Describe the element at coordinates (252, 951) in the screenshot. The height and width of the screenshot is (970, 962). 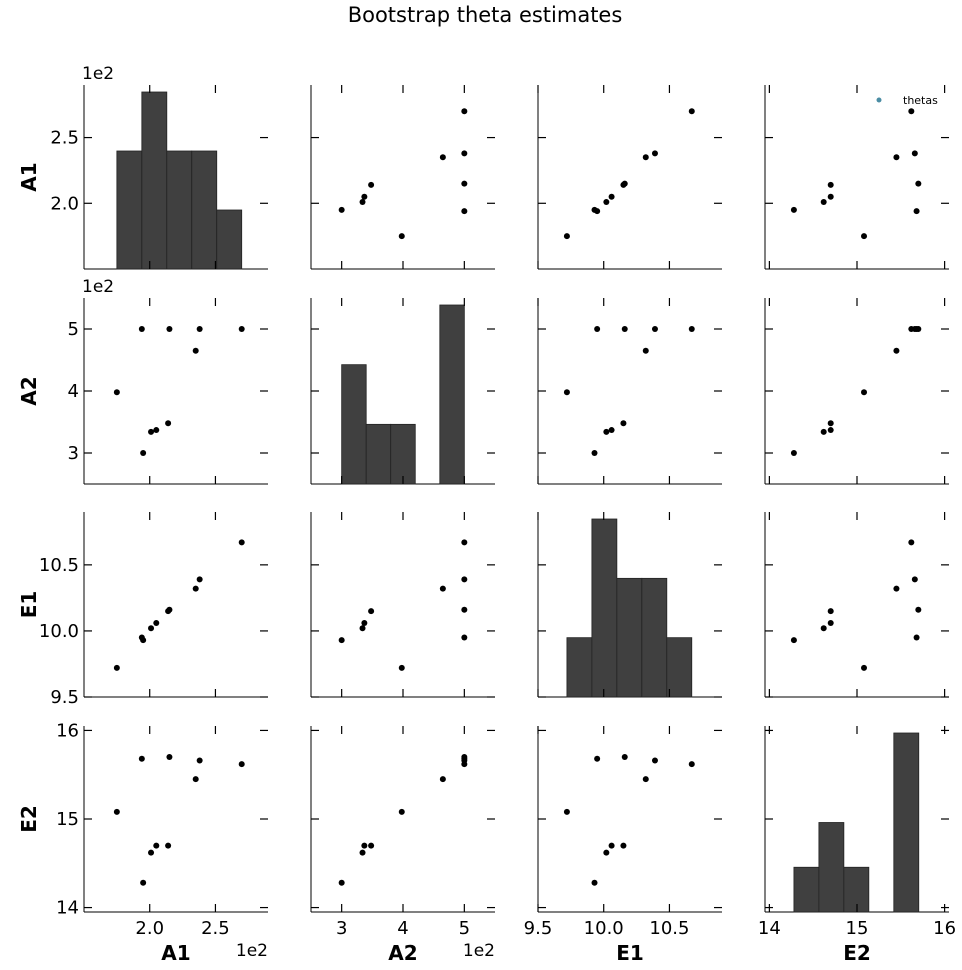
I see `x-exponent-label: 1e2` at that location.